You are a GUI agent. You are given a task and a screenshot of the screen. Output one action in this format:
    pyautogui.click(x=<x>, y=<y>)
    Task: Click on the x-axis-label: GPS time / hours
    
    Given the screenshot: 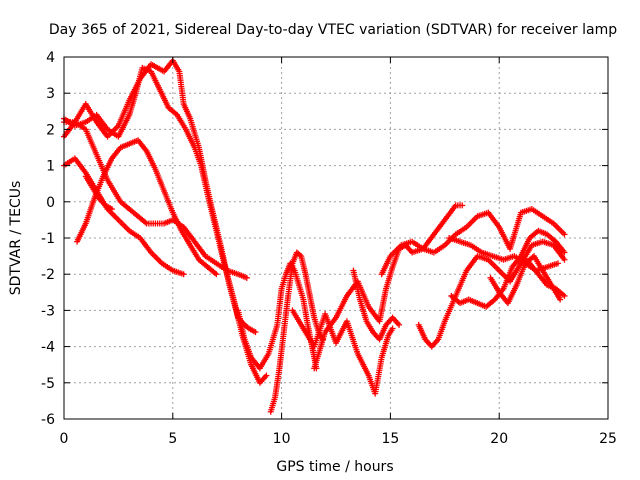 What is the action you would take?
    pyautogui.click(x=334, y=467)
    